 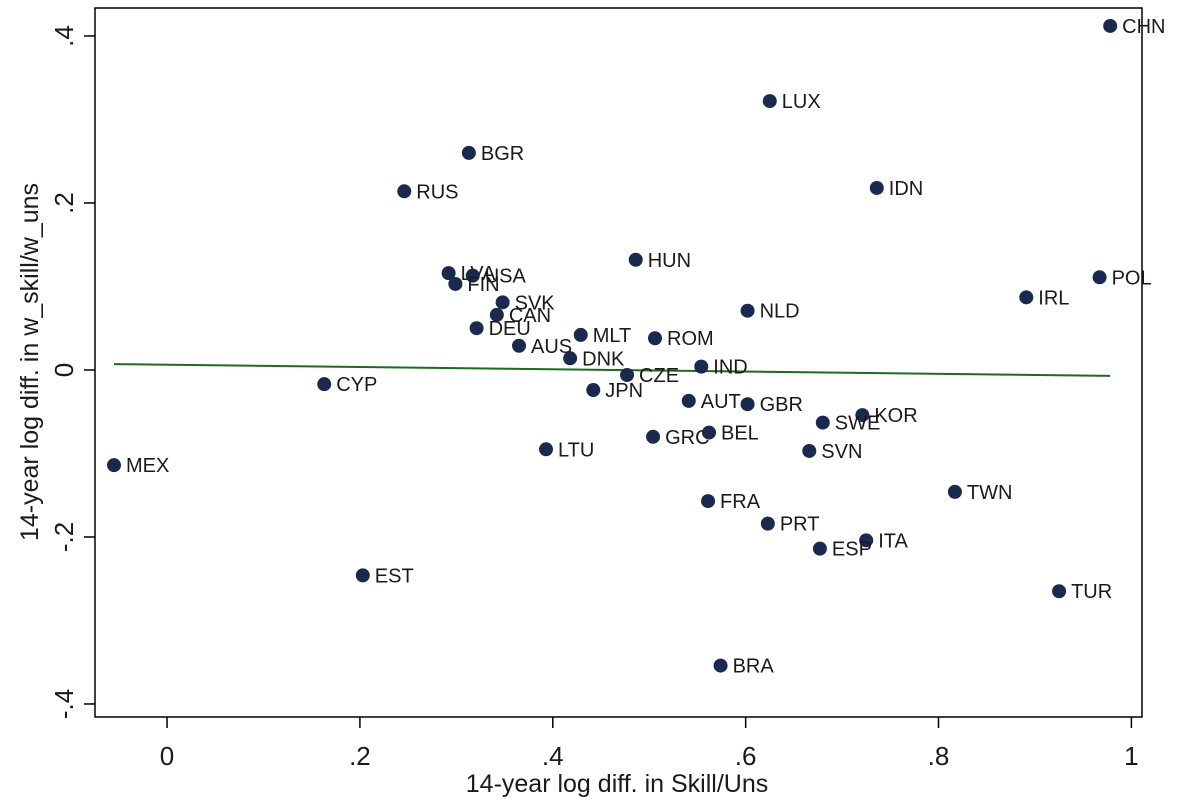 I want to click on point-label: GRC, so click(x=687, y=438).